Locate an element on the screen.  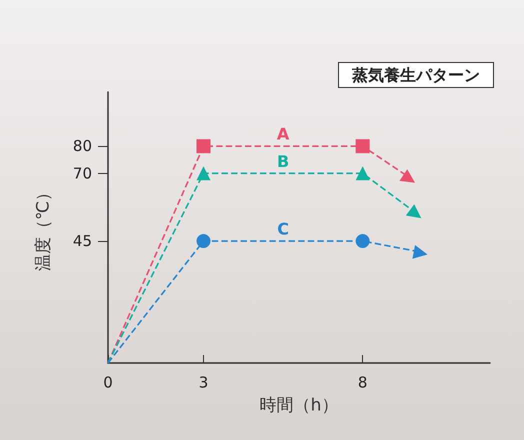
x-tick-label: 8 is located at coordinates (363, 383).